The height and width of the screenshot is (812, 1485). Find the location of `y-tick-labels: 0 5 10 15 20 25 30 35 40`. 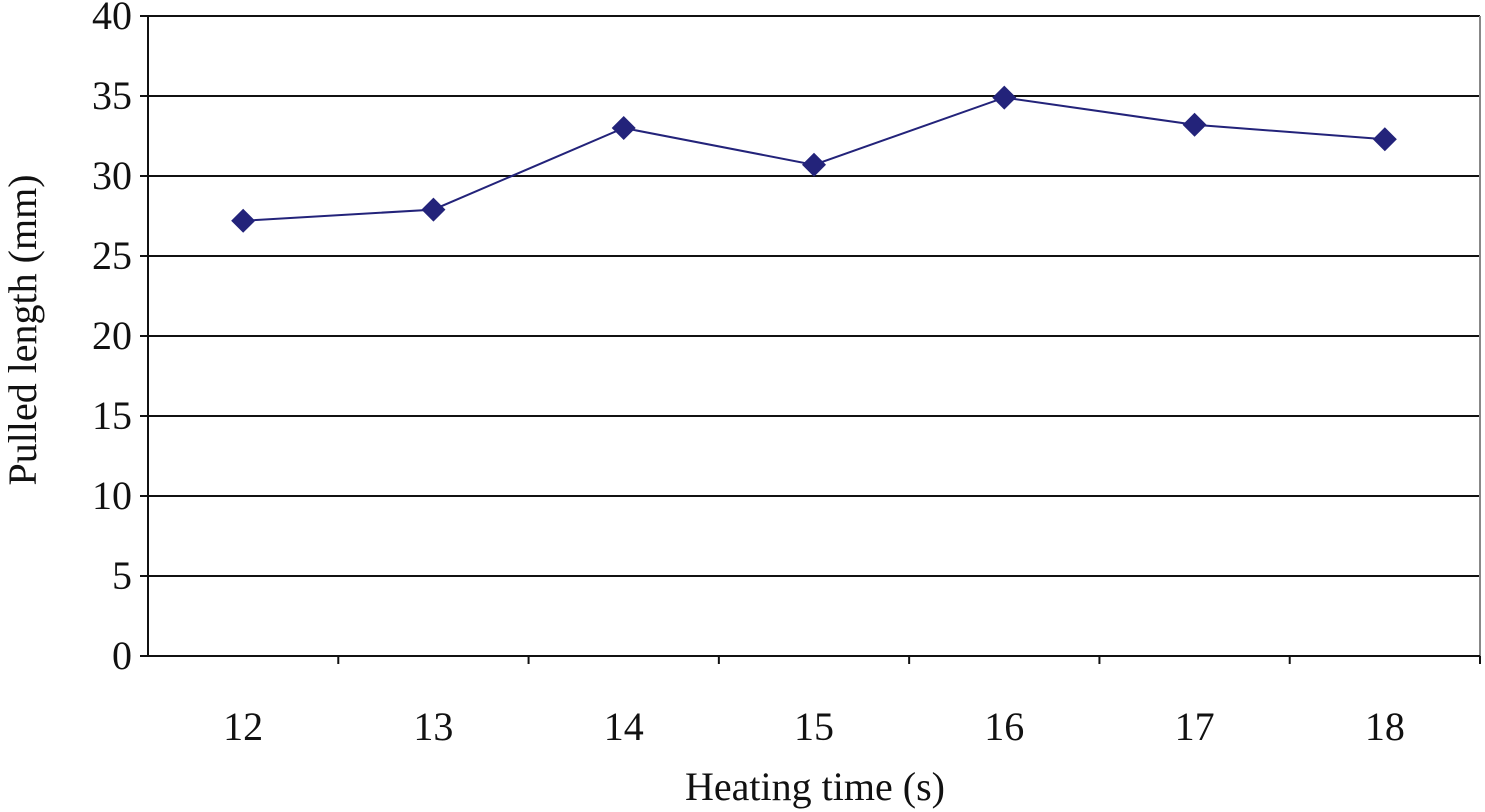

y-tick-labels: 0 5 10 15 20 25 30 35 40 is located at coordinates (112, 339).